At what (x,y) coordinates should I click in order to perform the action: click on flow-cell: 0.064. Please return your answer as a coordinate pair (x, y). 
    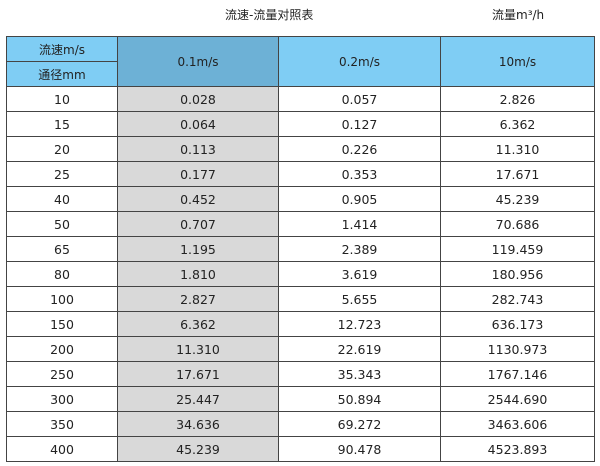
    Looking at the image, I should click on (198, 124).